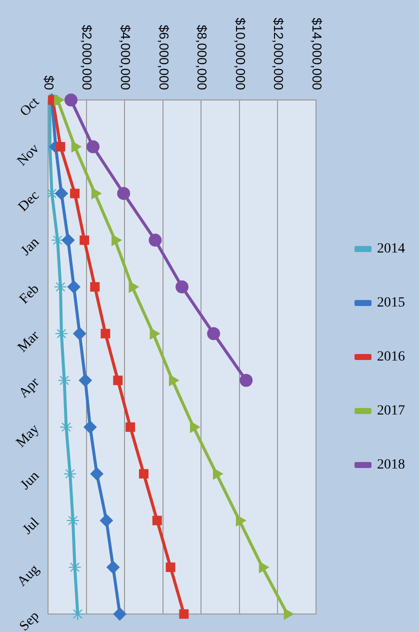 This screenshot has width=419, height=632. What do you see at coordinates (29, 201) in the screenshot?
I see `y-tick-label: Dec` at bounding box center [29, 201].